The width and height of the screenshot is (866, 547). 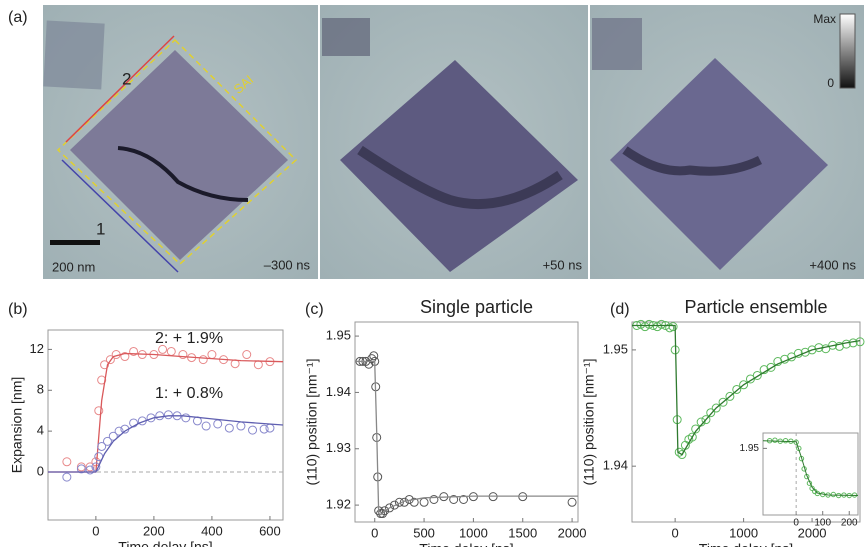 I want to click on panel-label: (a), so click(x=18, y=17).